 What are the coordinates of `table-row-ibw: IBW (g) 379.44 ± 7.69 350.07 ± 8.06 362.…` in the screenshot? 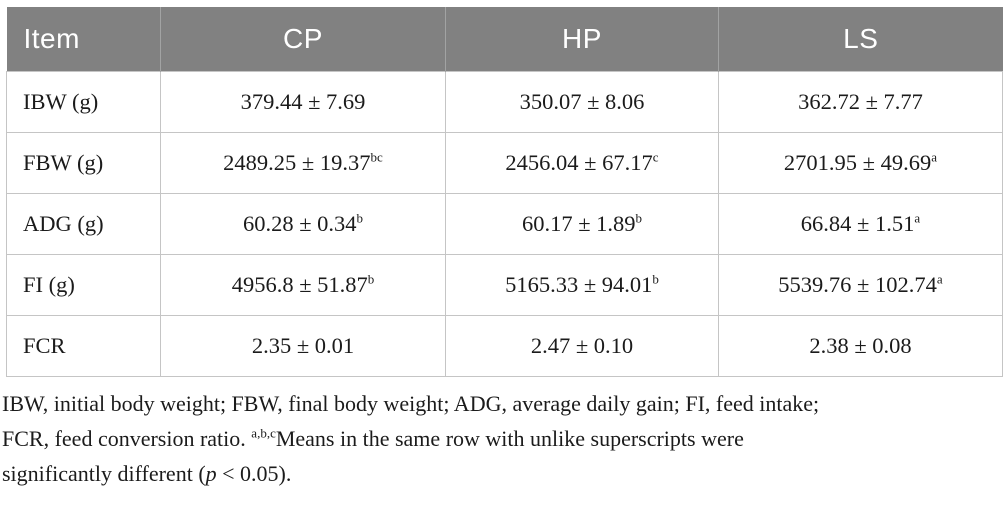 It's located at (504, 101).